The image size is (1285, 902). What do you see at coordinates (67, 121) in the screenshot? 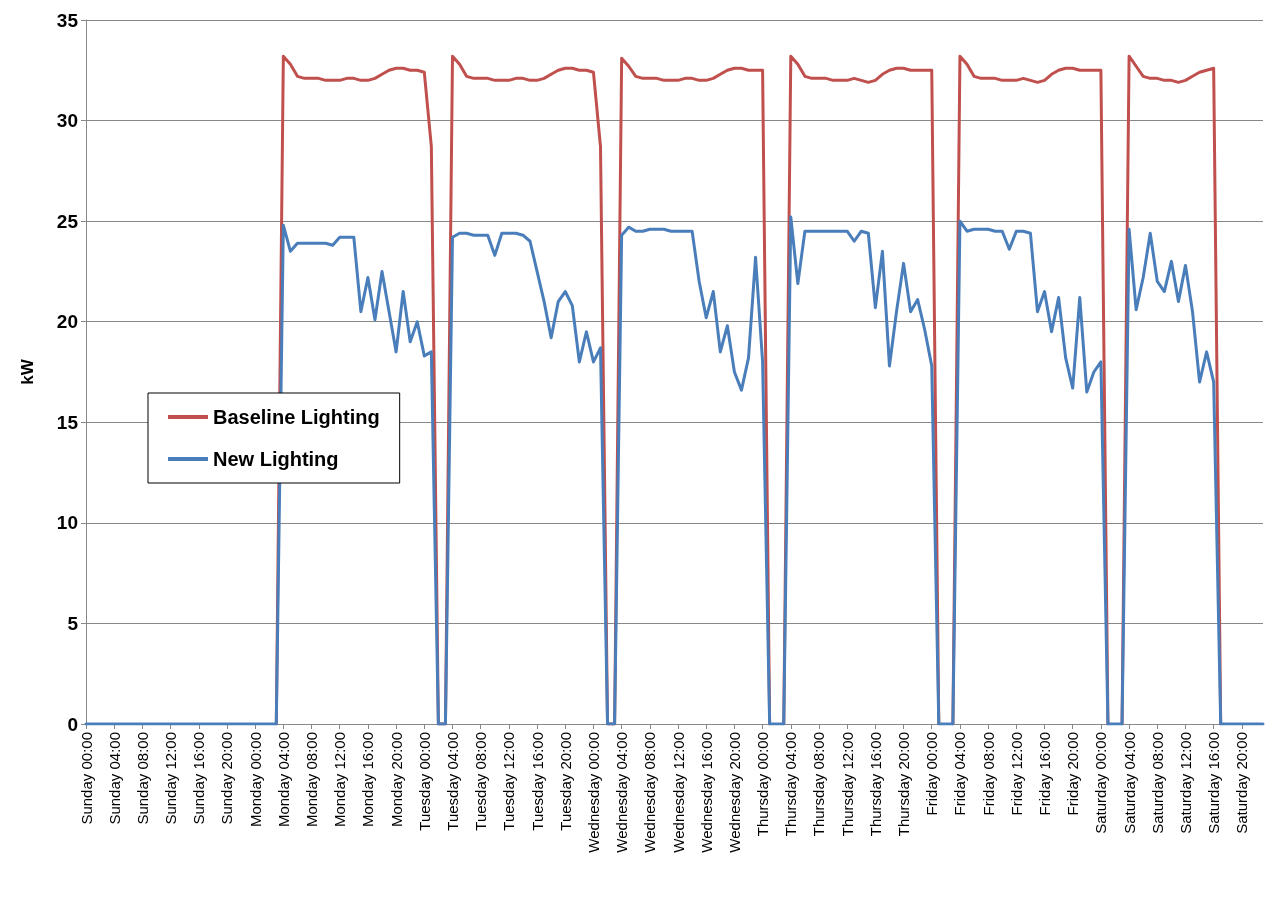
I see `y-tick-label: 30` at bounding box center [67, 121].